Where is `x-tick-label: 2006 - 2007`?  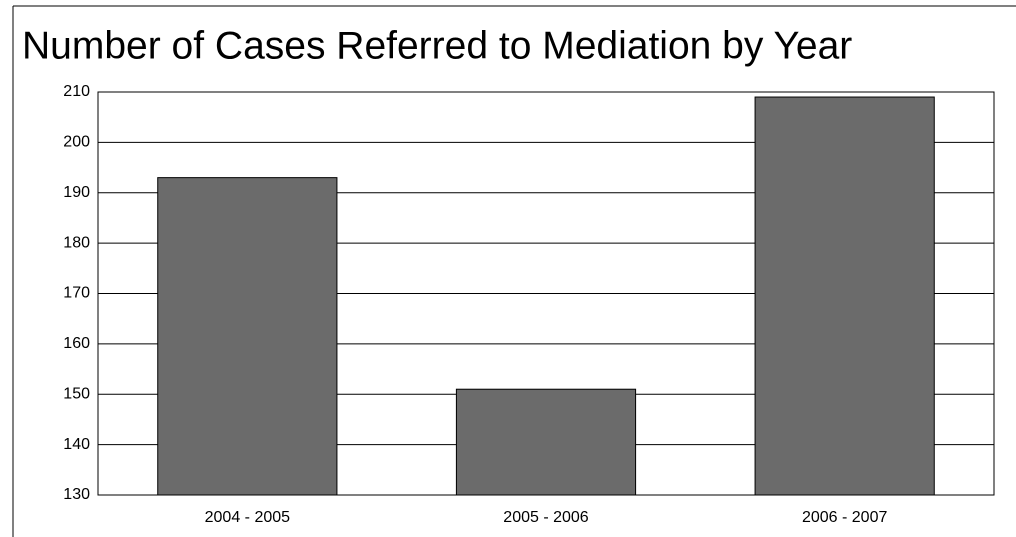 x-tick-label: 2006 - 2007 is located at coordinates (845, 517).